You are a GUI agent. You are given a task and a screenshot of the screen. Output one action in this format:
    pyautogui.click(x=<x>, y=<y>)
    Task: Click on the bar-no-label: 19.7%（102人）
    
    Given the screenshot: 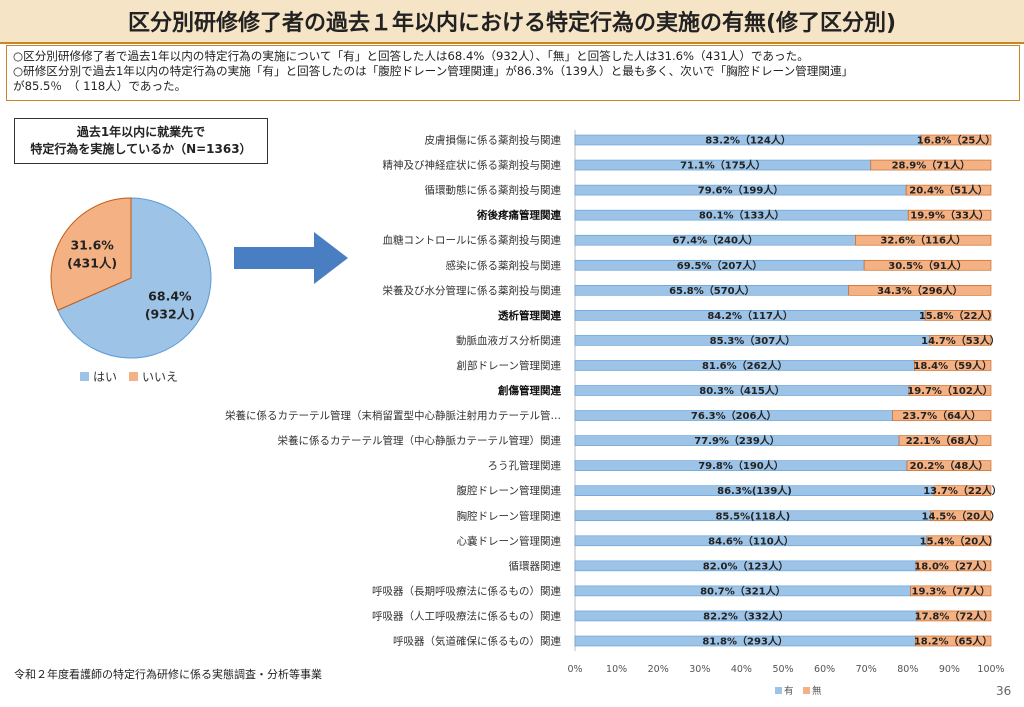 What is the action you would take?
    pyautogui.click(x=950, y=390)
    